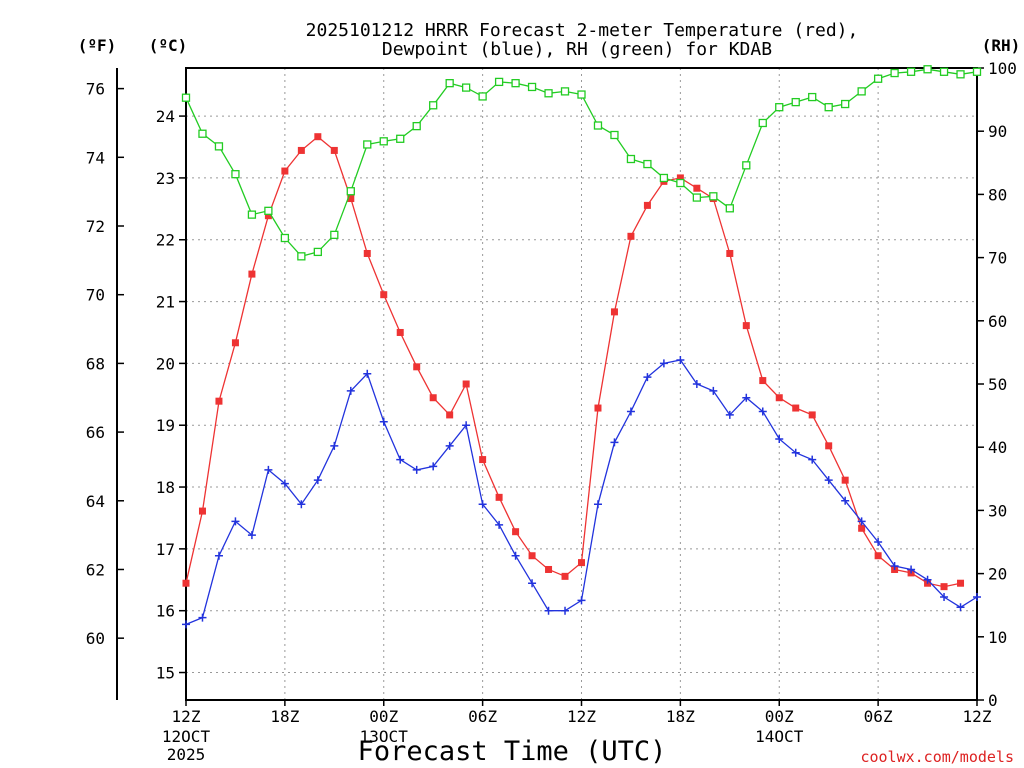 This screenshot has height=768, width=1024. I want to click on fahrenheit-tick-label: 66, so click(95, 432).